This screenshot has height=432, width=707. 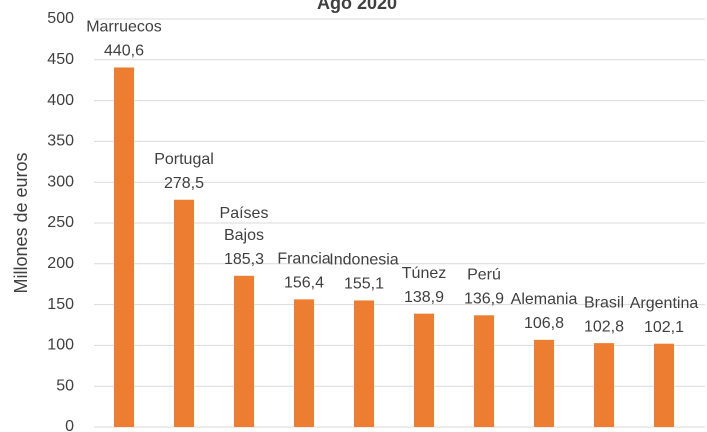 What do you see at coordinates (21, 222) in the screenshot?
I see `y-axis-label: Millones de euros` at bounding box center [21, 222].